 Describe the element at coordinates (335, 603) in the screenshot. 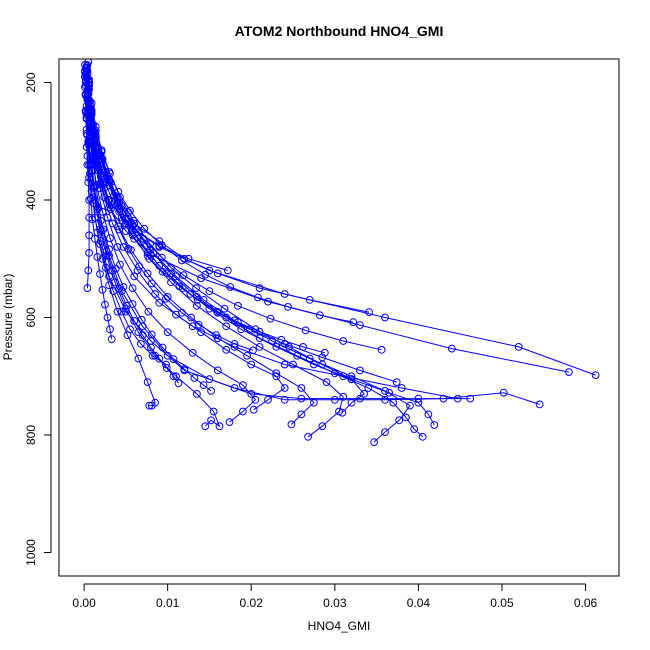

I see `x-tick-label: 0.03` at that location.